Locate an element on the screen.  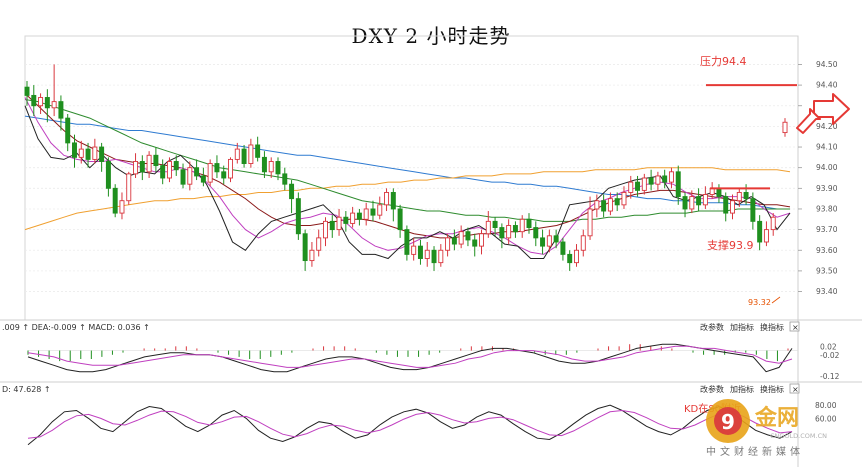
low-pointer is located at coordinates (776, 300).